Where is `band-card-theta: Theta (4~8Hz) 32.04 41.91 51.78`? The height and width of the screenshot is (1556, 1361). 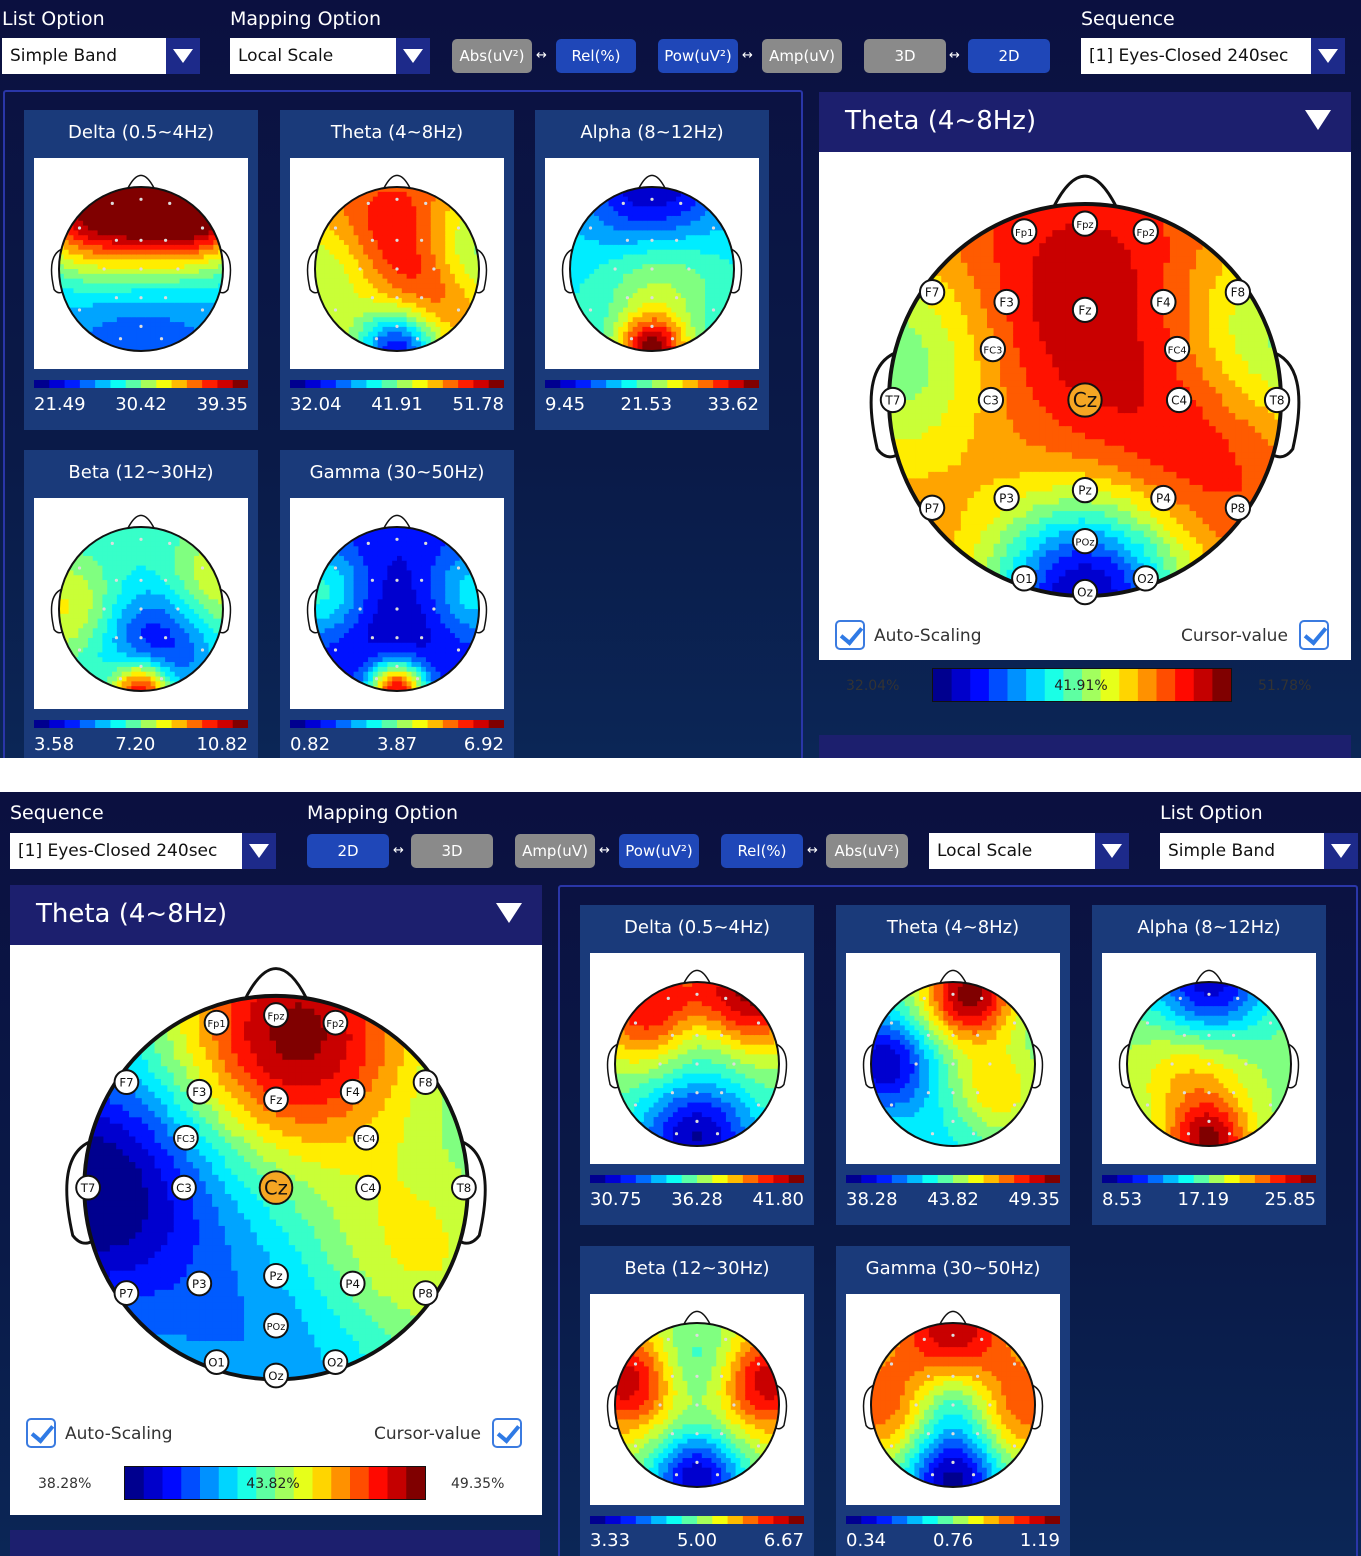 band-card-theta: Theta (4~8Hz) 32.04 41.91 51.78 is located at coordinates (397, 270).